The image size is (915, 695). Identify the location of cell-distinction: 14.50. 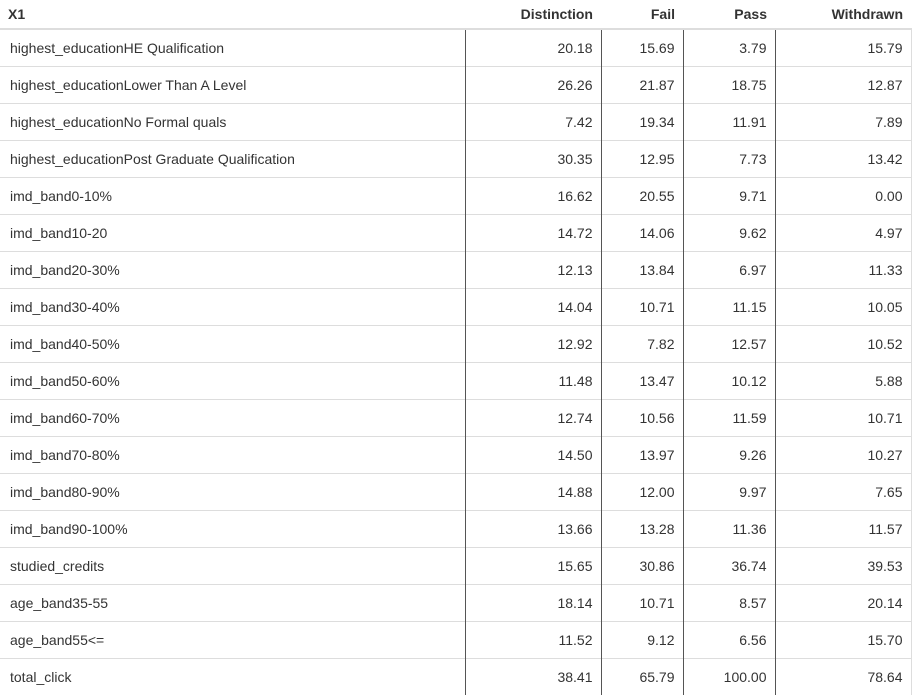
(533, 455).